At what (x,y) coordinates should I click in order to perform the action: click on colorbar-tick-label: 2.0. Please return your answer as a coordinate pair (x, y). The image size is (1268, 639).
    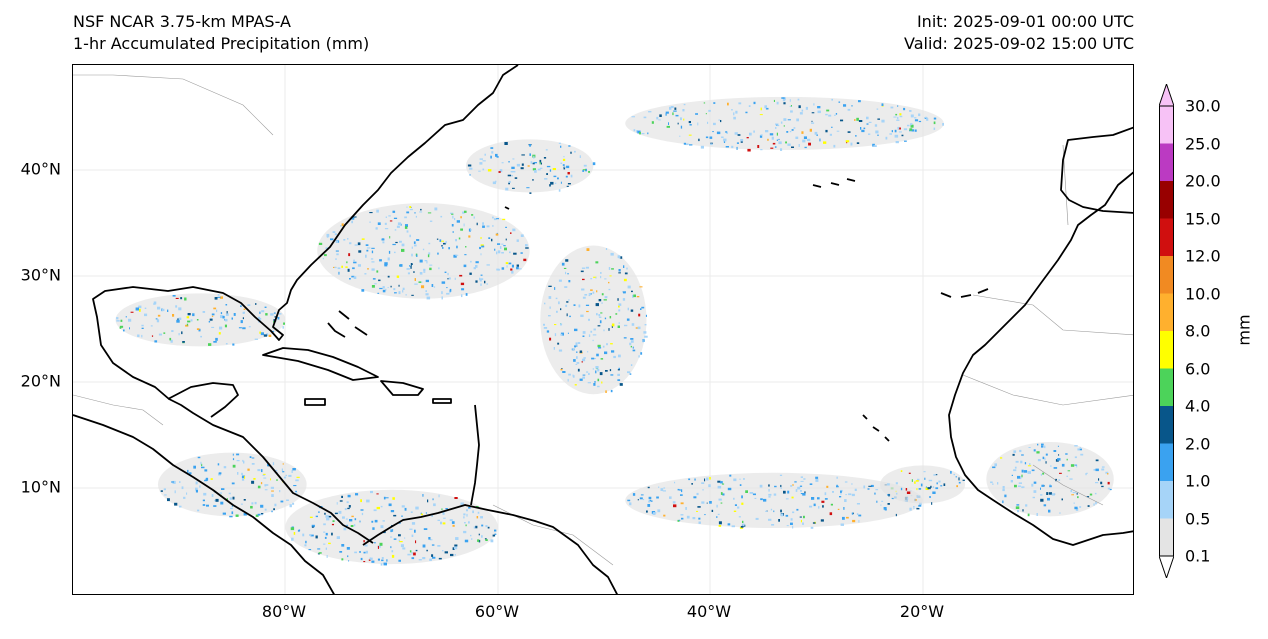
    Looking at the image, I should click on (1198, 443).